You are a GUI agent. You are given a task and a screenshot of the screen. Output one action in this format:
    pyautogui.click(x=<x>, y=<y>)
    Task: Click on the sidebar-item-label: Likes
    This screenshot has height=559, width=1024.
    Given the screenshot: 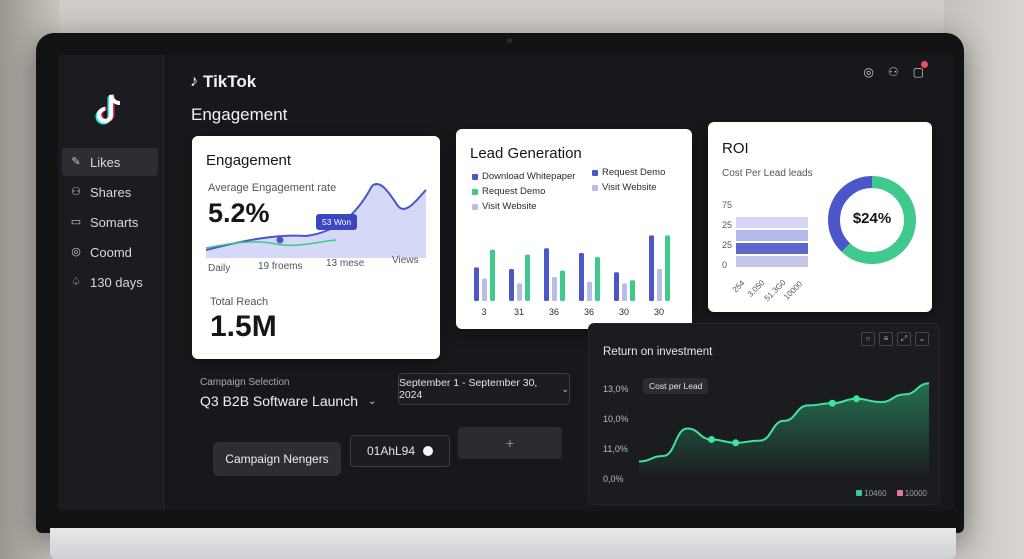 What is the action you would take?
    pyautogui.click(x=105, y=162)
    